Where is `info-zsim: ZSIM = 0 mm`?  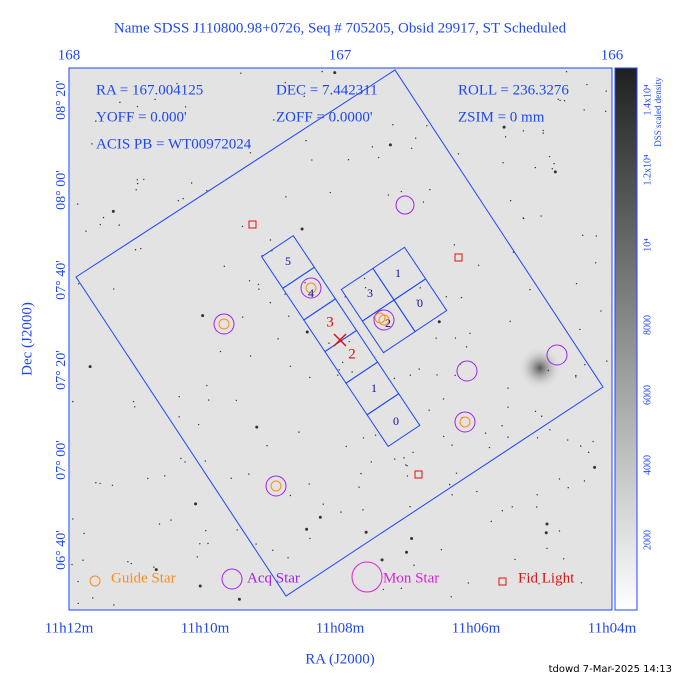
info-zsim: ZSIM = 0 mm is located at coordinates (501, 117).